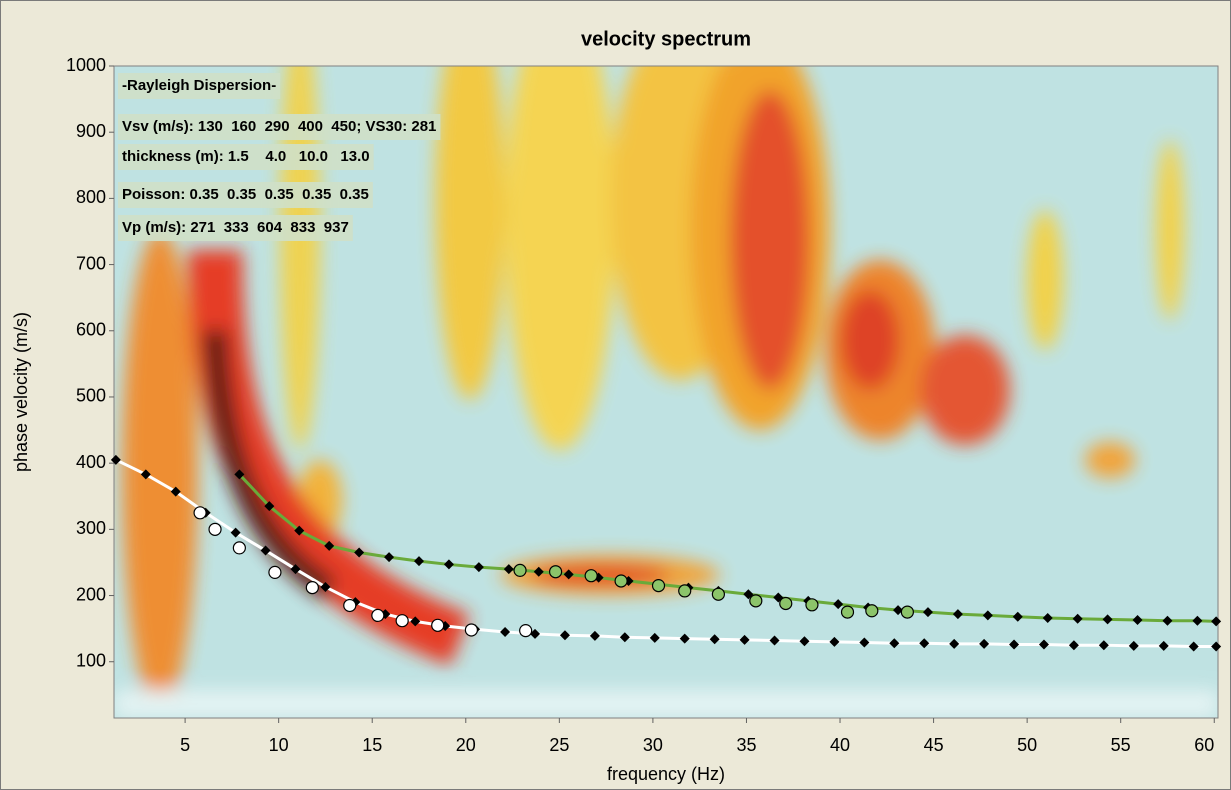 Image resolution: width=1231 pixels, height=790 pixels. I want to click on y-tick-label: 100, so click(91, 660).